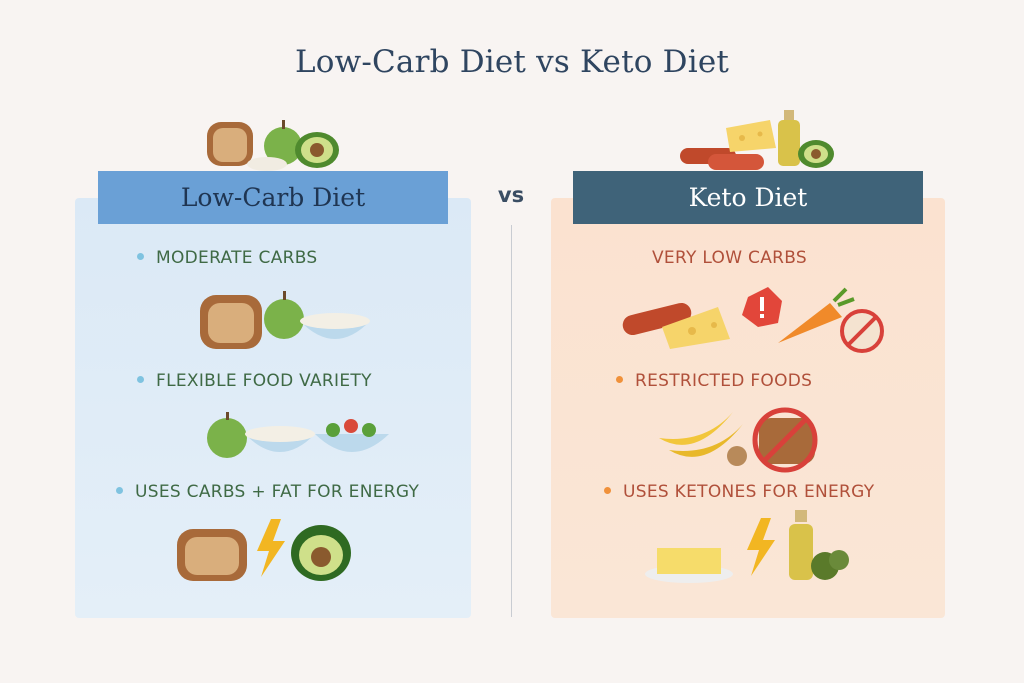  I want to click on ketones-energy-illustration-icon, so click(747, 546).